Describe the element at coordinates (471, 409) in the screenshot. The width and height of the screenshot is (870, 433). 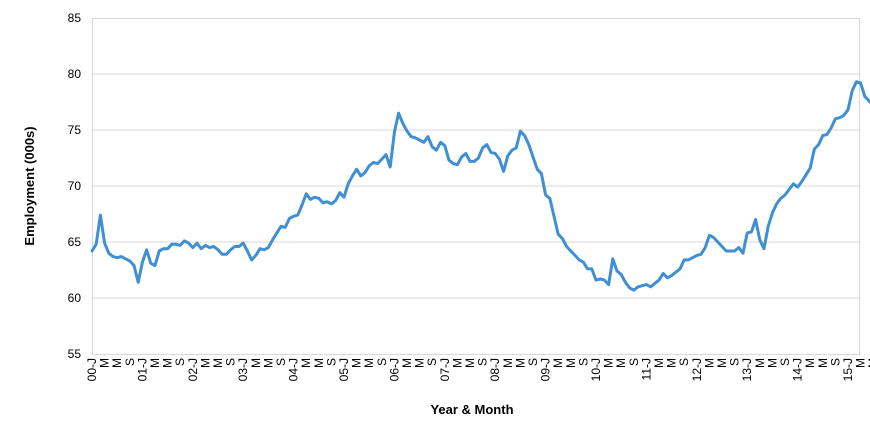
I see `x-axis-title: Year & Month` at that location.